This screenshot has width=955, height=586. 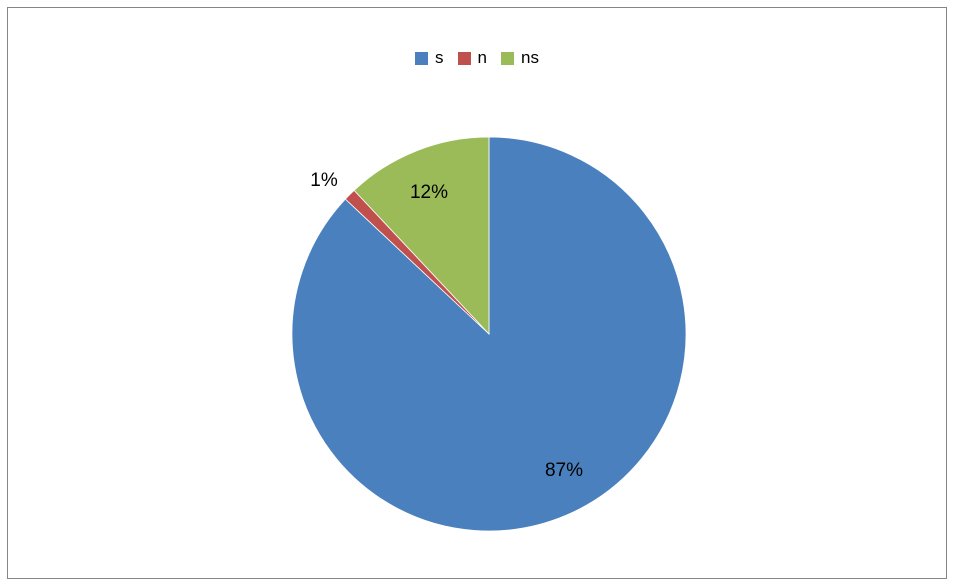 What do you see at coordinates (464, 58) in the screenshot?
I see `legend-swatch-n` at bounding box center [464, 58].